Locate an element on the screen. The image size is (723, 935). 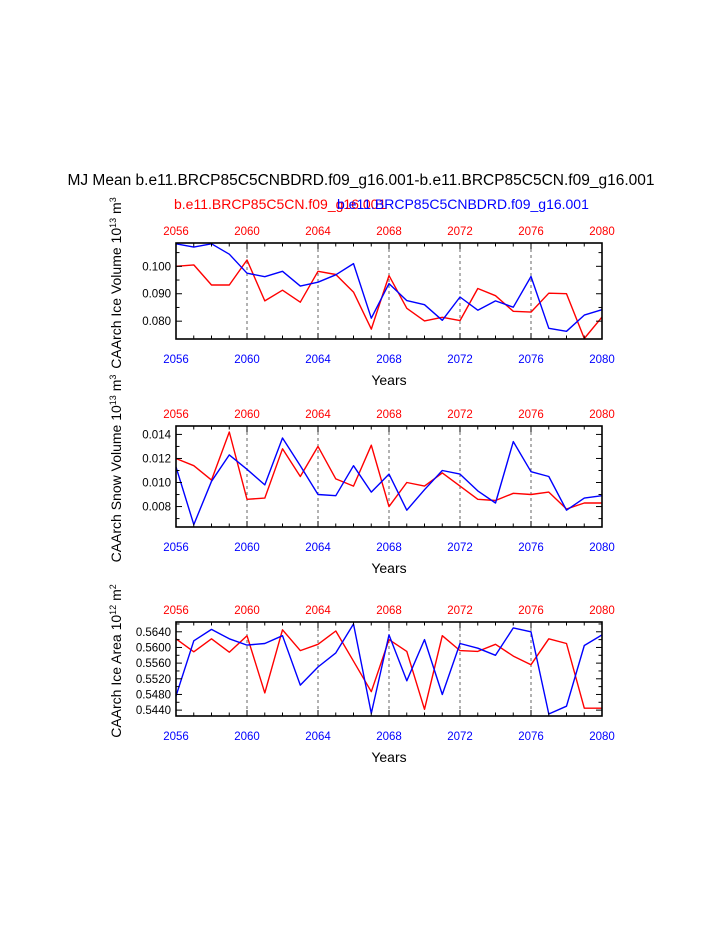
y-tick-label: 0.5640 is located at coordinates (153, 633).